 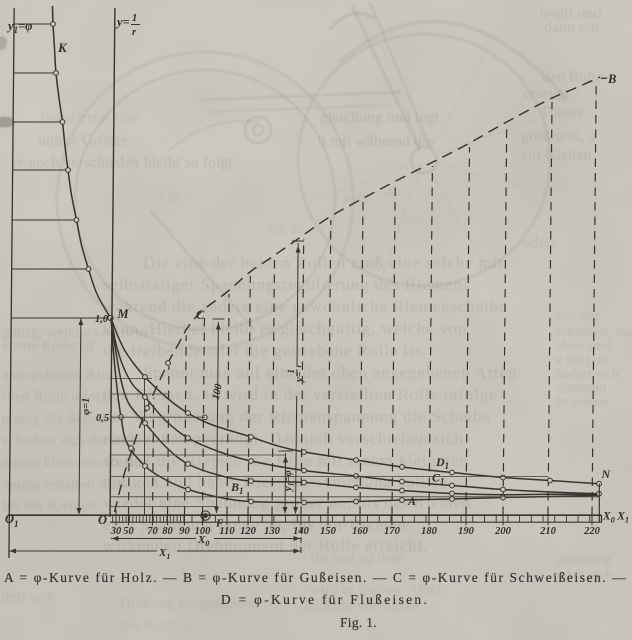 What do you see at coordinates (272, 531) in the screenshot?
I see `svg-text: 130` at bounding box center [272, 531].